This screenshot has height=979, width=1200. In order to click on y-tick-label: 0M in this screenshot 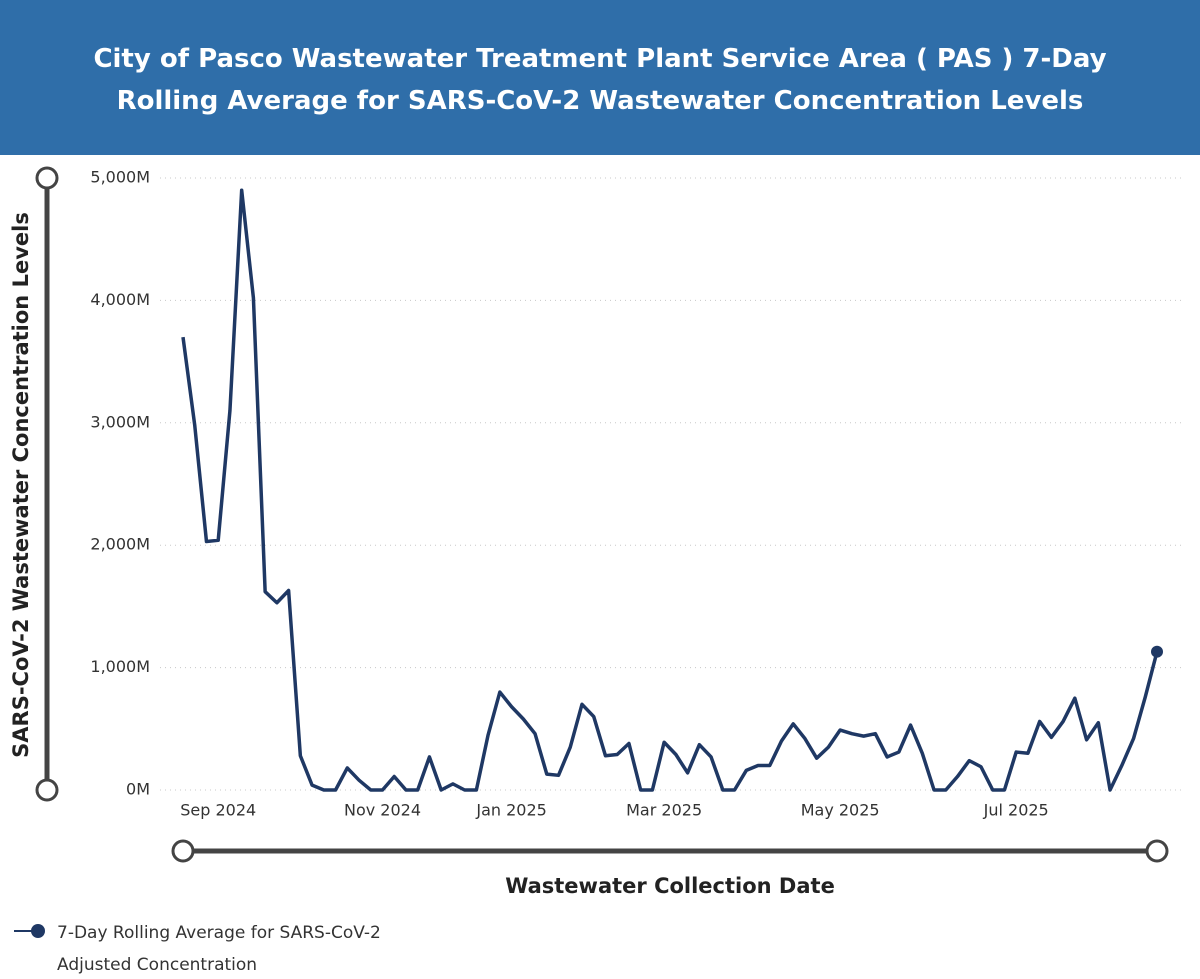, I will do `click(138, 789)`.